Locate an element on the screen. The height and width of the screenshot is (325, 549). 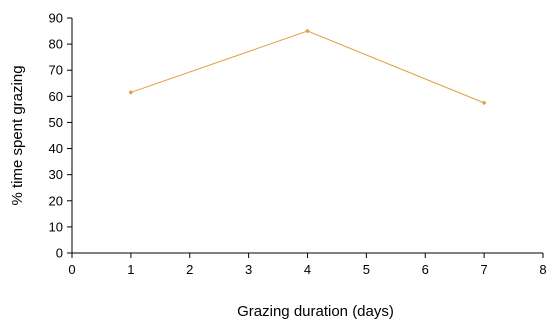
y-tick-label: 10 is located at coordinates (56, 226).